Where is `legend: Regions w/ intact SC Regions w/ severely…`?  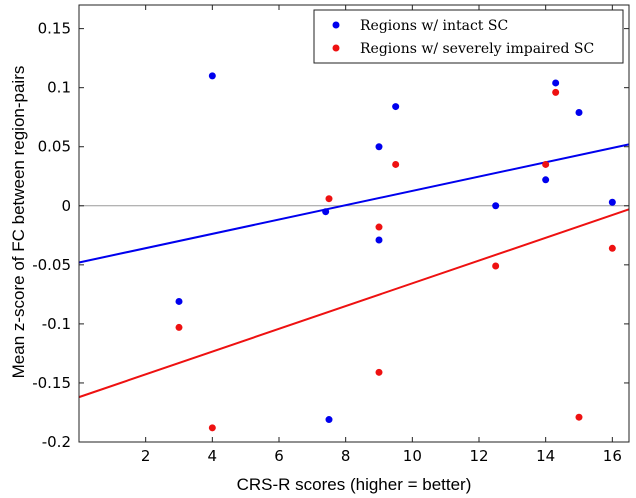
legend: Regions w/ intact SC Regions w/ severely… is located at coordinates (468, 36).